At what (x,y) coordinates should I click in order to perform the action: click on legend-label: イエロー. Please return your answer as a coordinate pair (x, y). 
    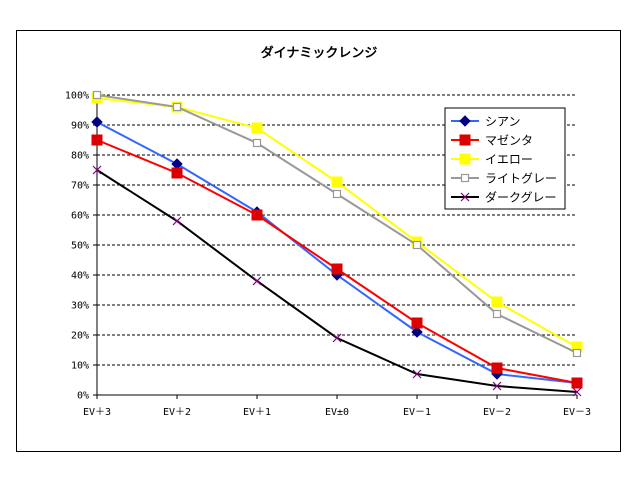
    Looking at the image, I should click on (509, 160).